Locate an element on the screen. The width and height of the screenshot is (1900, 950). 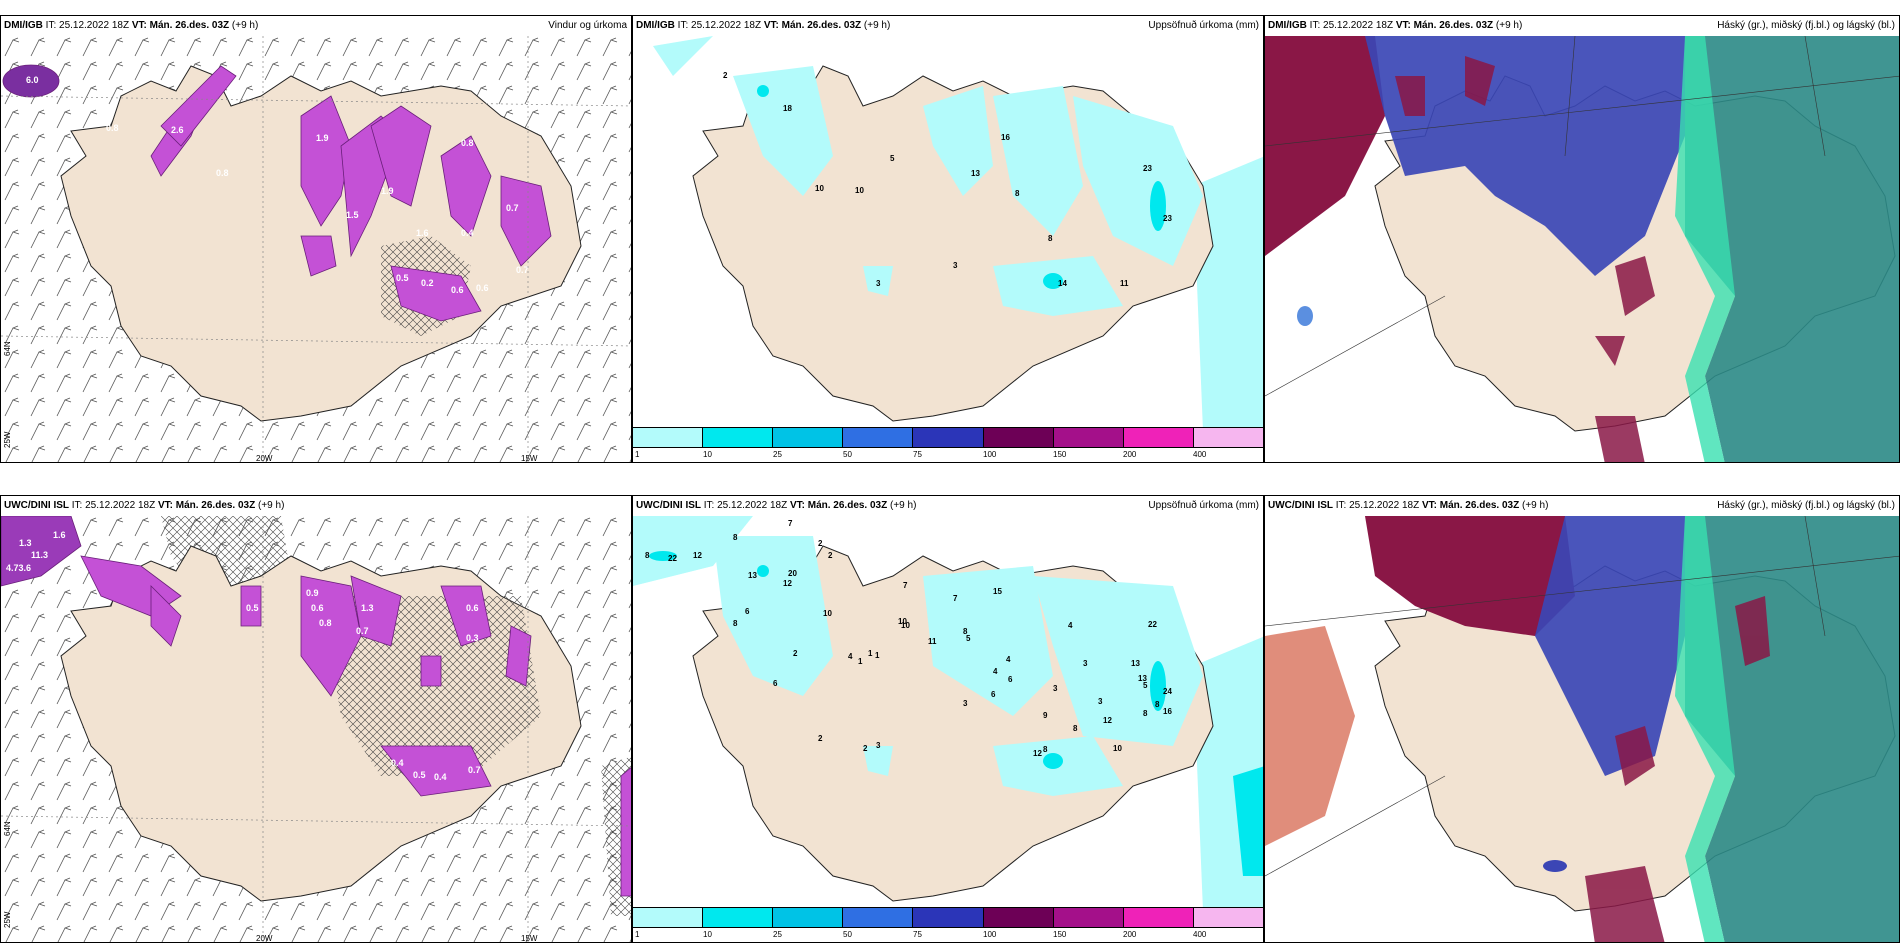
precip-value: 22 is located at coordinates (1152, 624).